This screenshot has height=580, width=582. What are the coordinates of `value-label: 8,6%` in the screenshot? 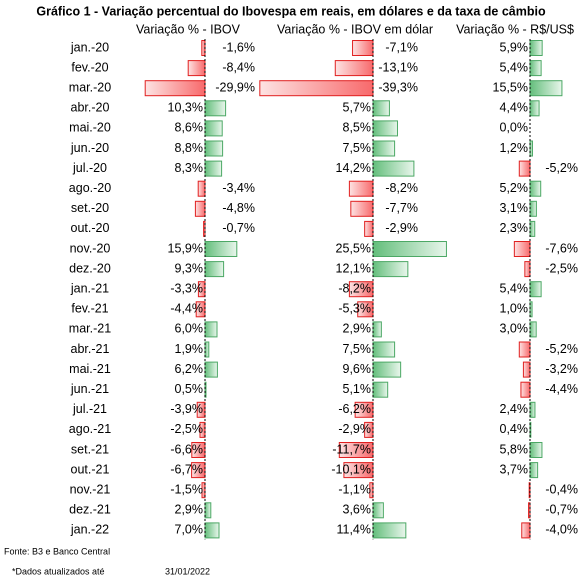 It's located at (189, 128).